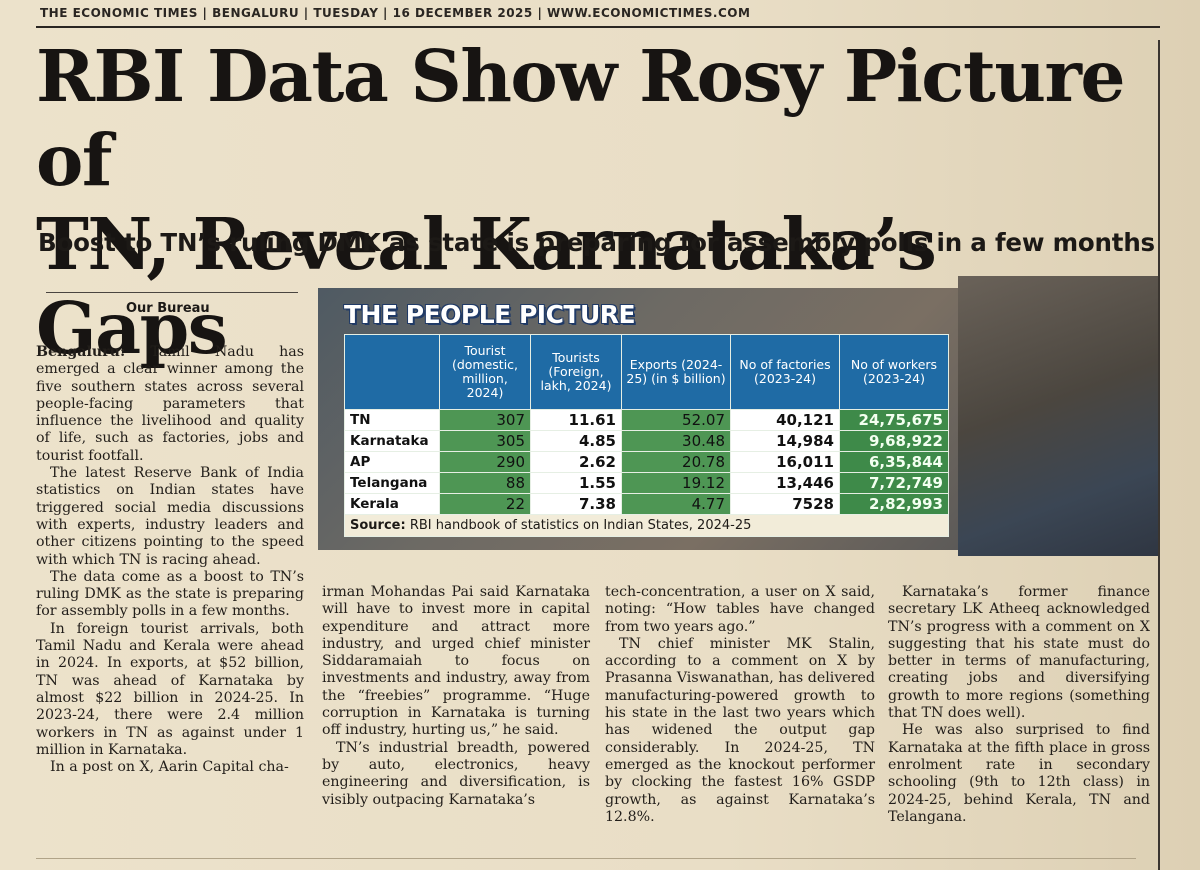  I want to click on table-row: Telangana 88 1.55 19.12 13,446 7,72,749, so click(646, 483).